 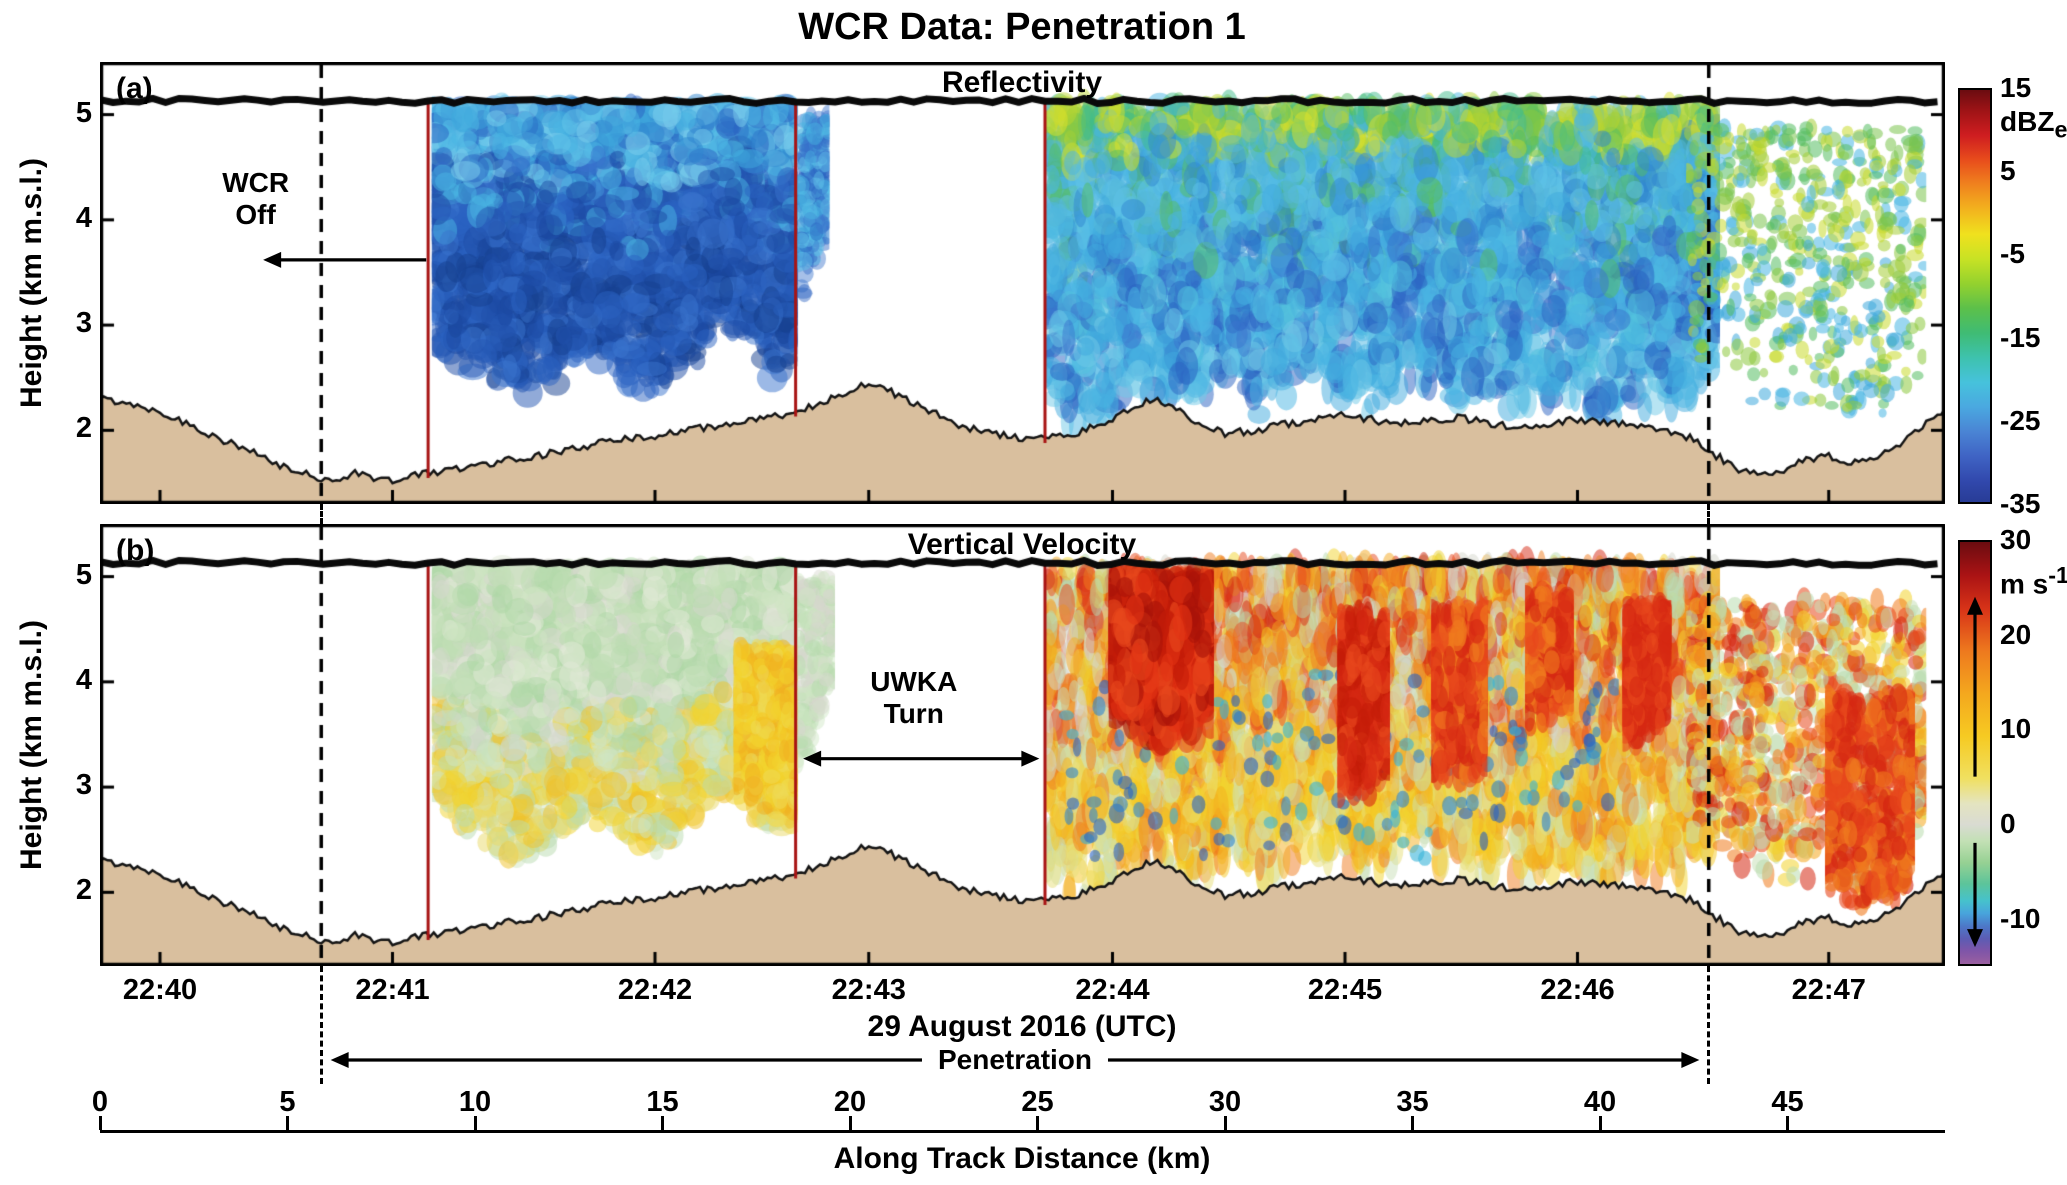 What do you see at coordinates (1577, 990) in the screenshot?
I see `time-tick-label: 22:46` at bounding box center [1577, 990].